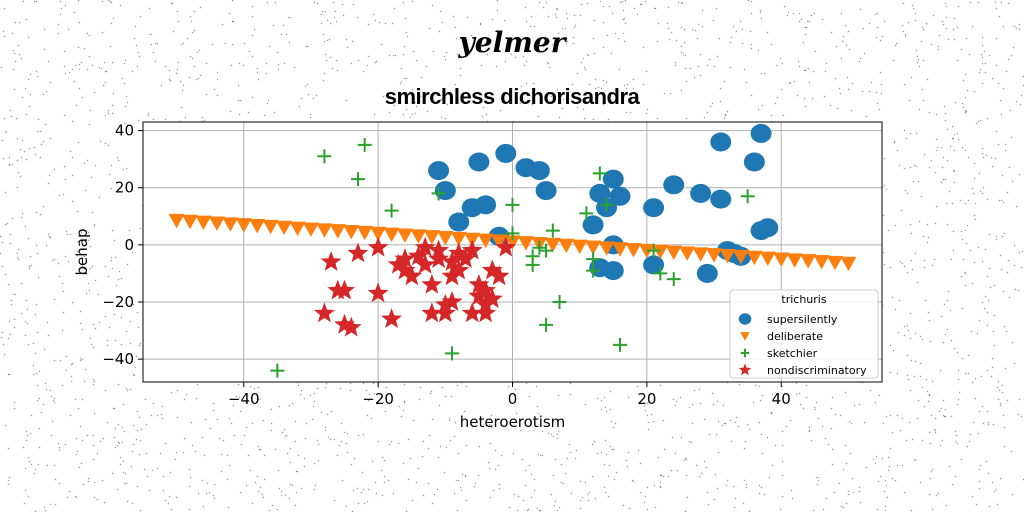  I want to click on x-tick-label: −20, so click(378, 399).